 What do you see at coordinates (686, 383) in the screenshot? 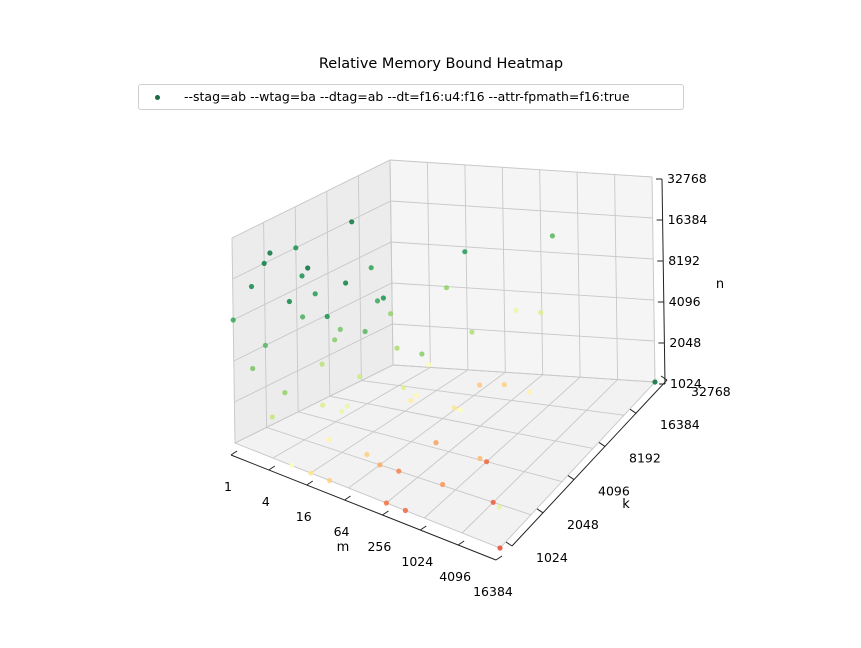
I see `z-tick-label: 1024` at bounding box center [686, 383].